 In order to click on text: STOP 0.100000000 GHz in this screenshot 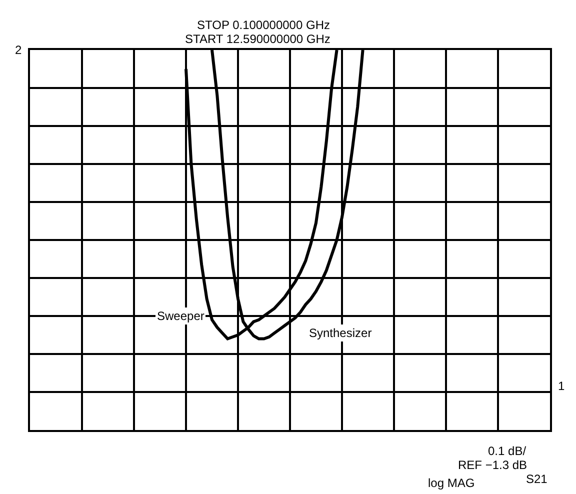, I will do `click(263, 25)`.